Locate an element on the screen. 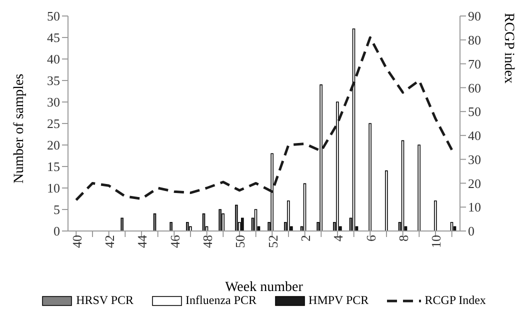  legend-label: HRSV PCR is located at coordinates (105, 300).